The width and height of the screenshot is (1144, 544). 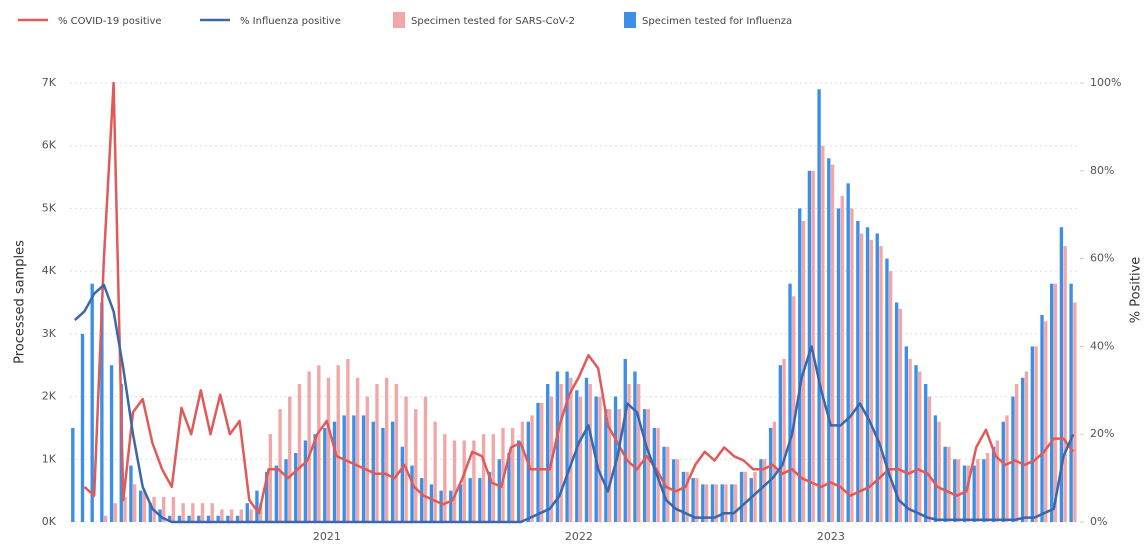 I want to click on y2-tick-label: 80%, so click(x=1102, y=170).